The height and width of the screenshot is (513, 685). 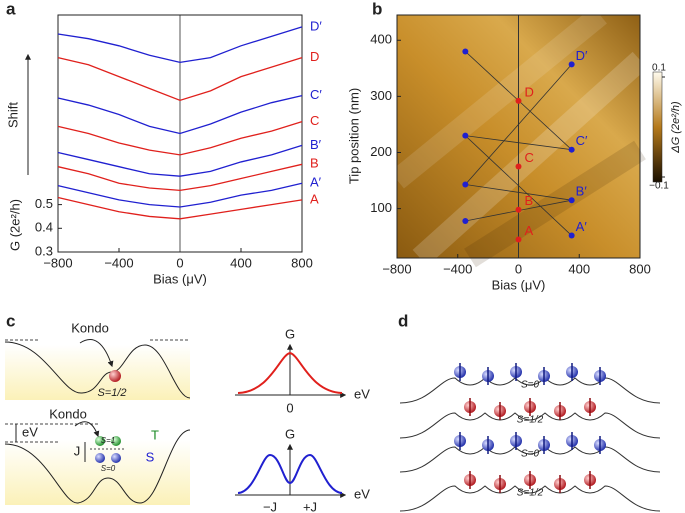 What do you see at coordinates (150, 456) in the screenshot?
I see `label: S` at bounding box center [150, 456].